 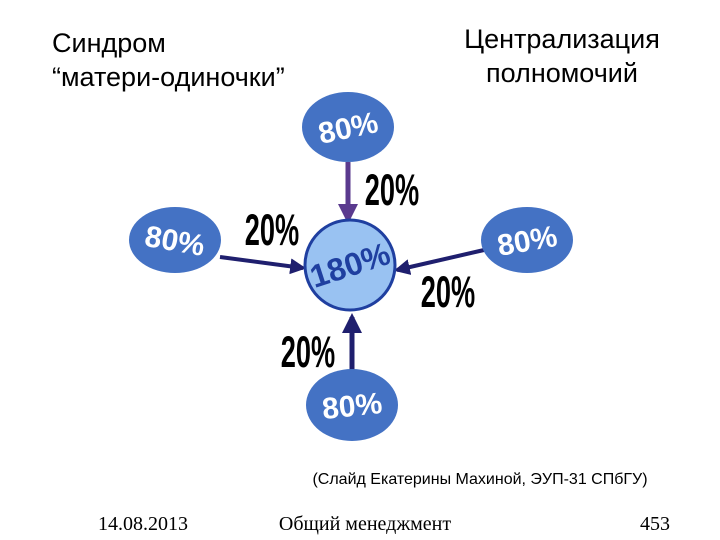 What do you see at coordinates (479, 479) in the screenshot?
I see `caption: (Слайд Екатерины Махиной, ЭУП-31 СПбГУ)` at bounding box center [479, 479].